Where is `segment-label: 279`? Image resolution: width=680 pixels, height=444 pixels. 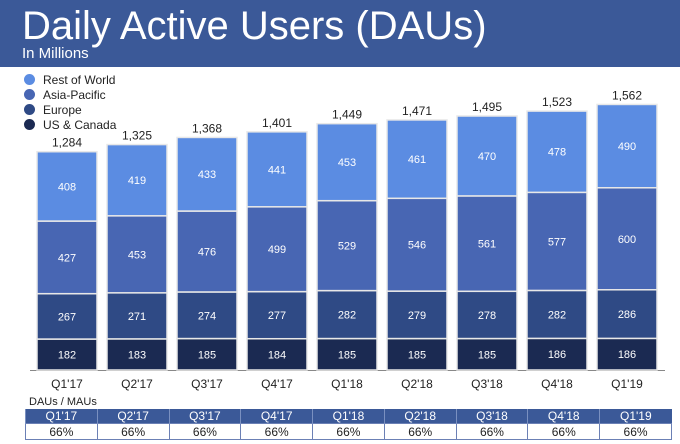
segment-label: 279 is located at coordinates (417, 316).